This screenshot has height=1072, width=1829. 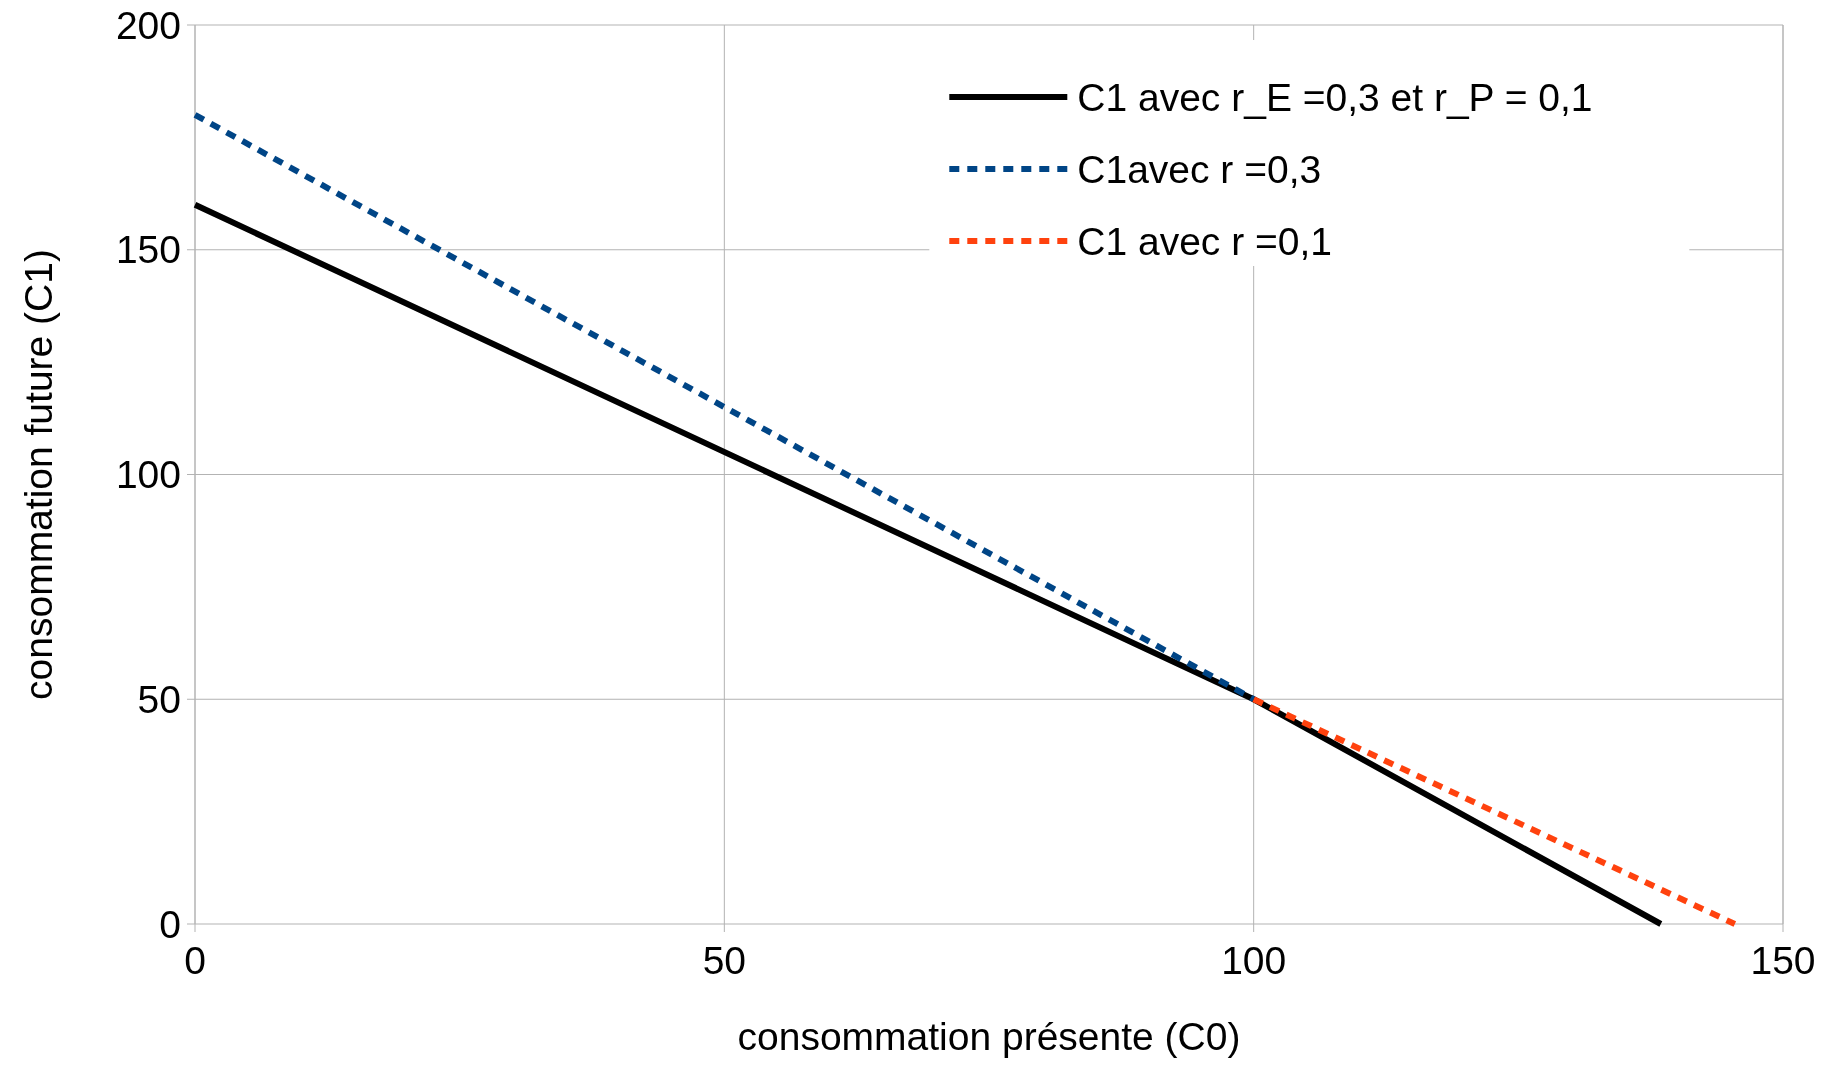 I want to click on x-tick-label: 100, so click(x=1254, y=960).